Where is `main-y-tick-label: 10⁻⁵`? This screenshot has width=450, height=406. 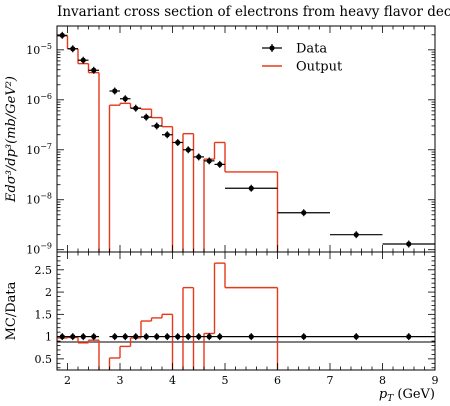
main-y-tick-label: 10⁻⁵ is located at coordinates (39, 49).